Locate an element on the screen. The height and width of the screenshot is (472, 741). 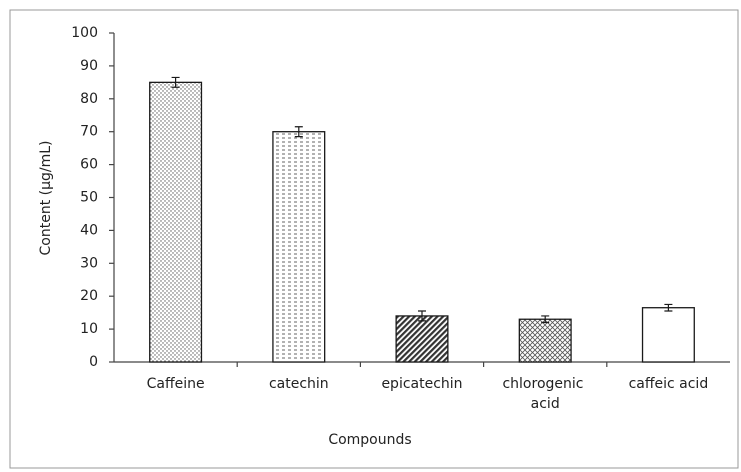
y-tick-label: 100 is located at coordinates (84, 33).